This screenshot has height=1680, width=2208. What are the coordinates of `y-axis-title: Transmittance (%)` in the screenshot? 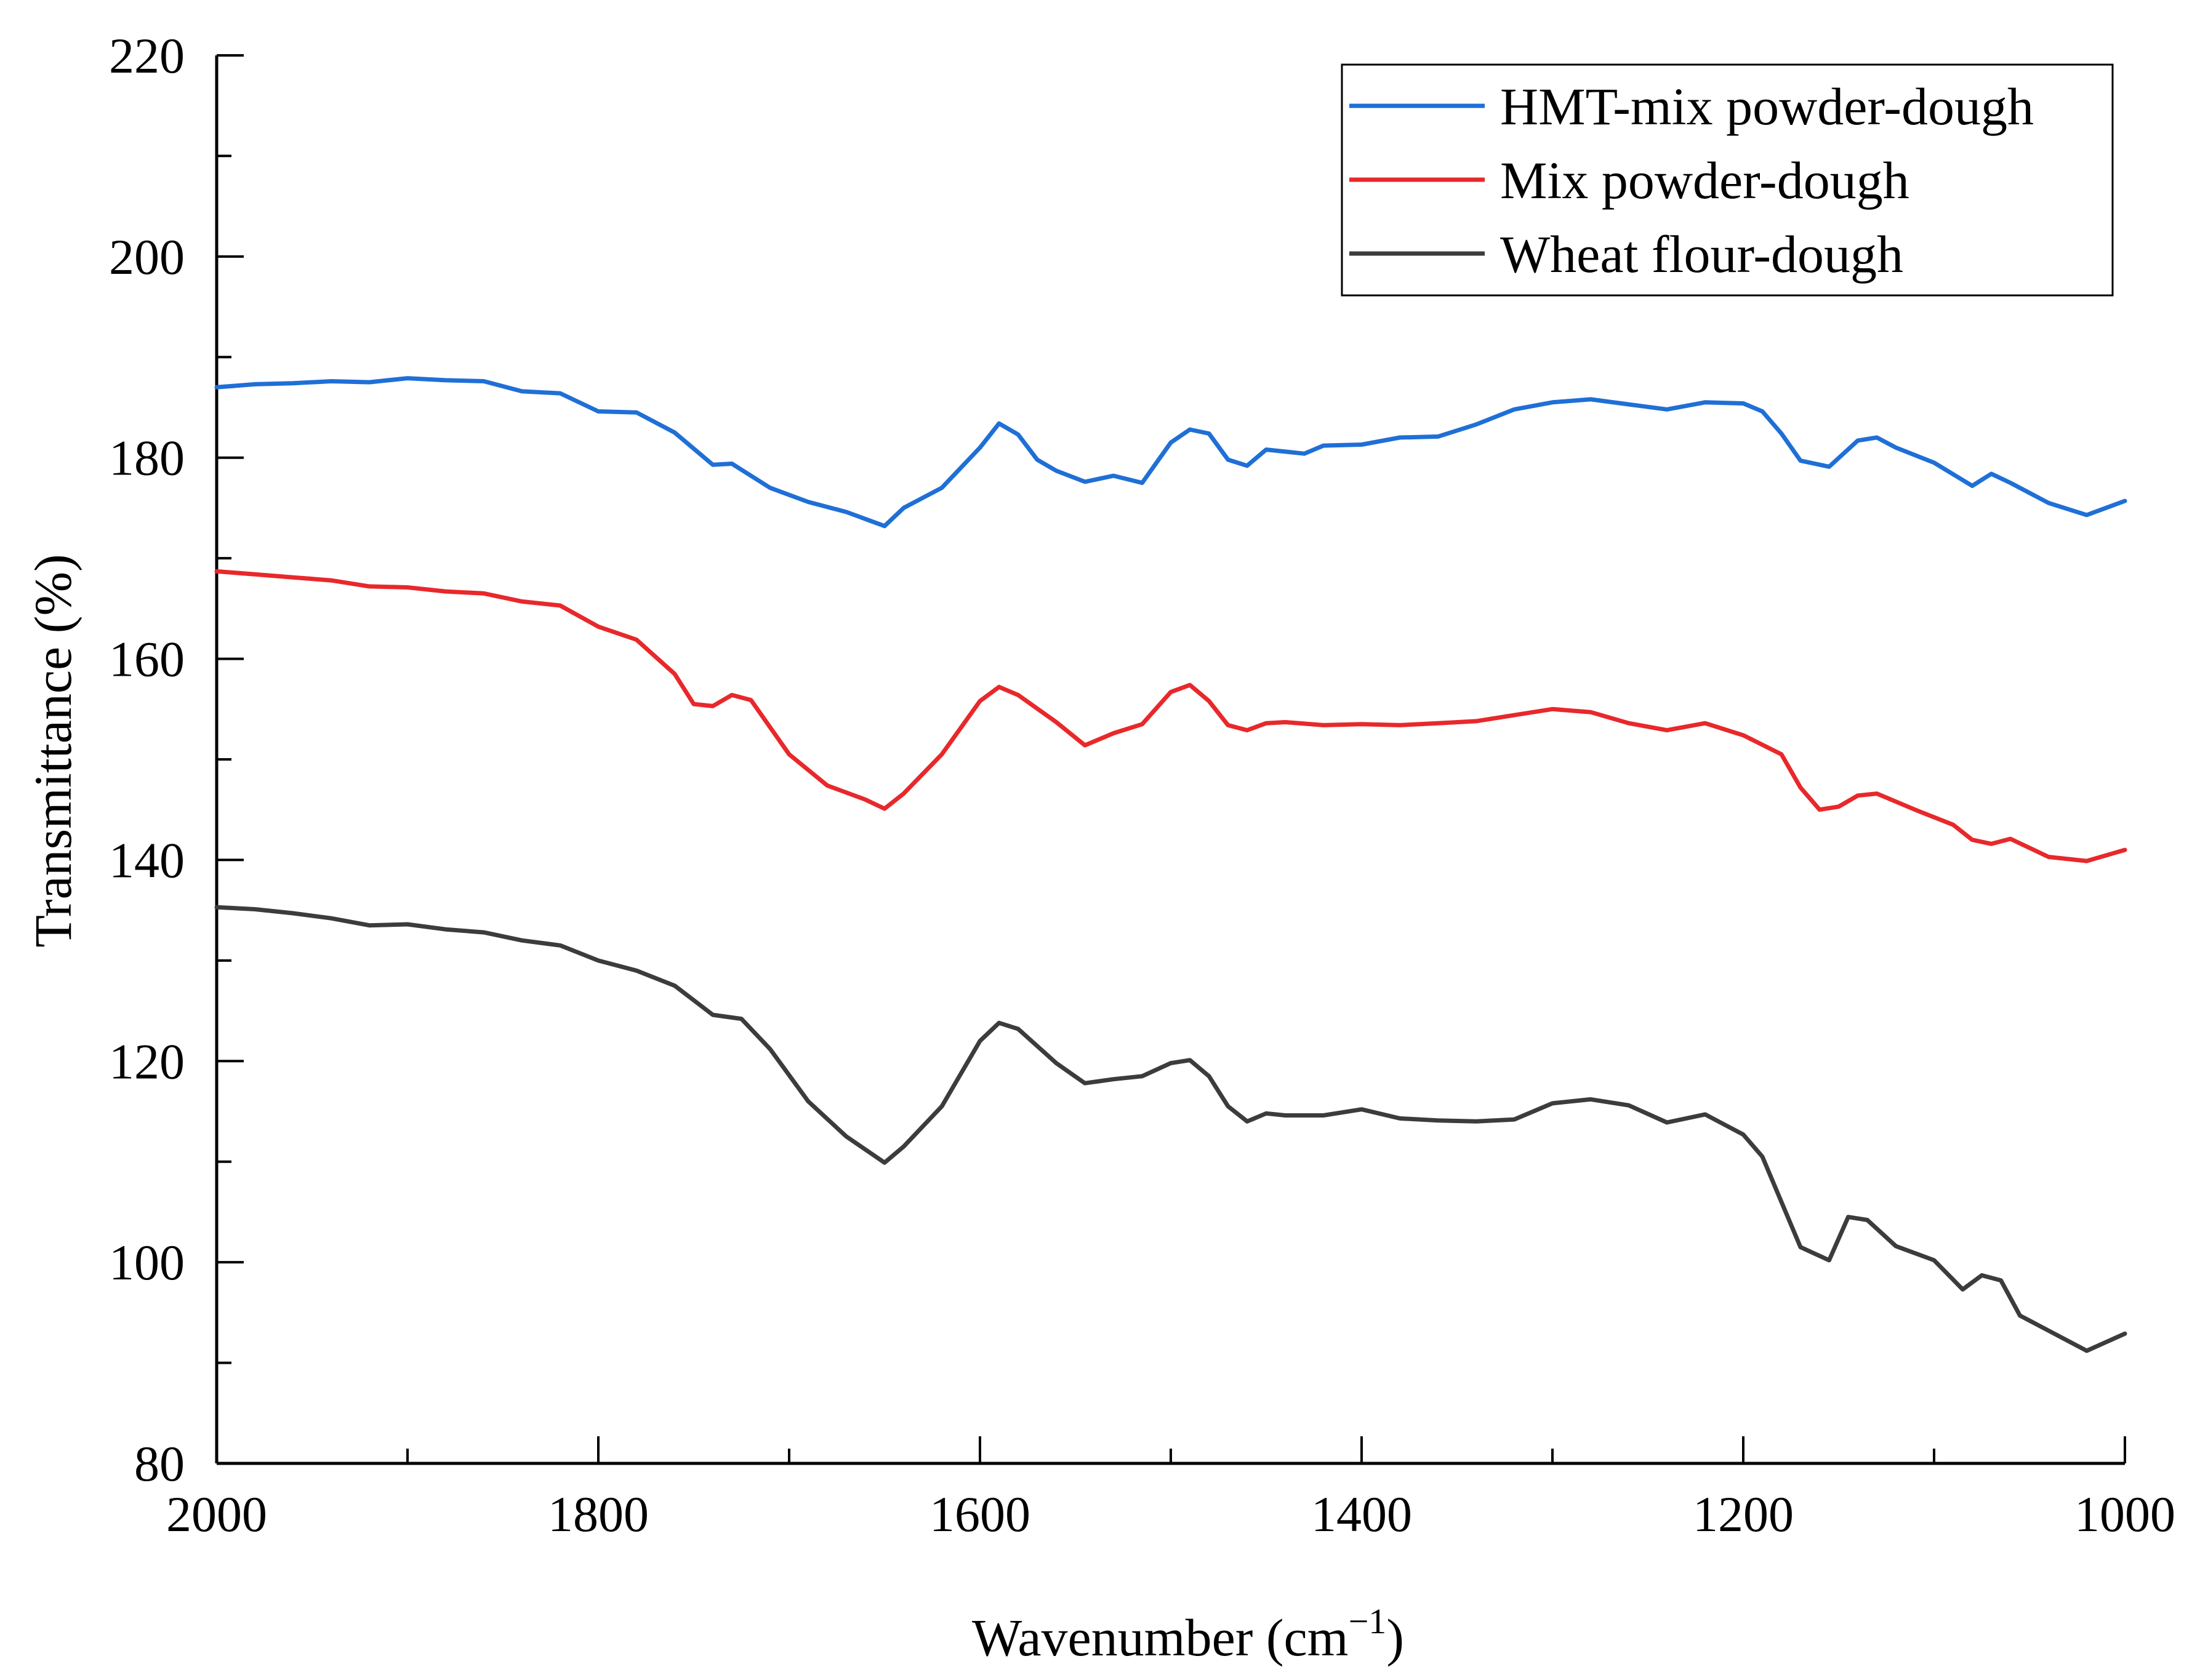 It's located at (52, 750).